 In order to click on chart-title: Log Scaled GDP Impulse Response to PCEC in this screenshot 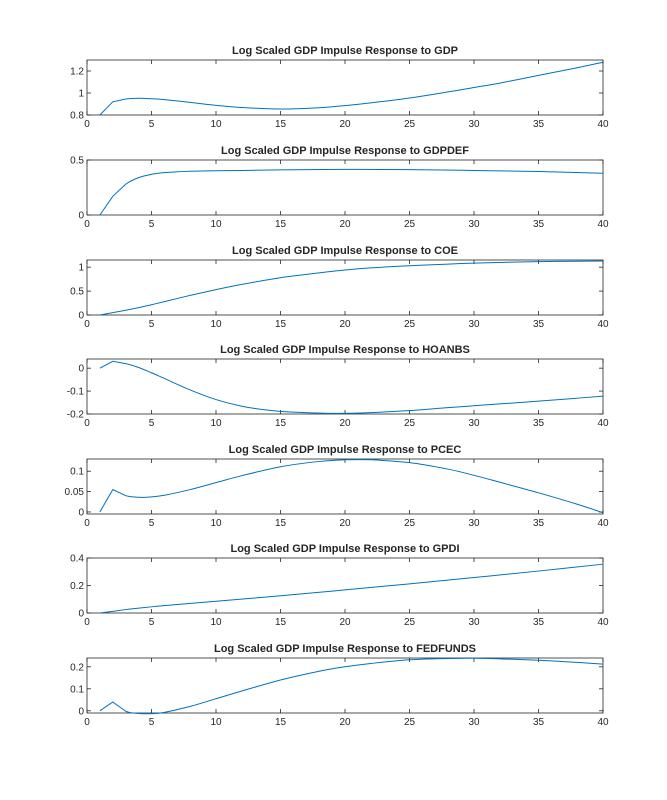, I will do `click(345, 450)`.